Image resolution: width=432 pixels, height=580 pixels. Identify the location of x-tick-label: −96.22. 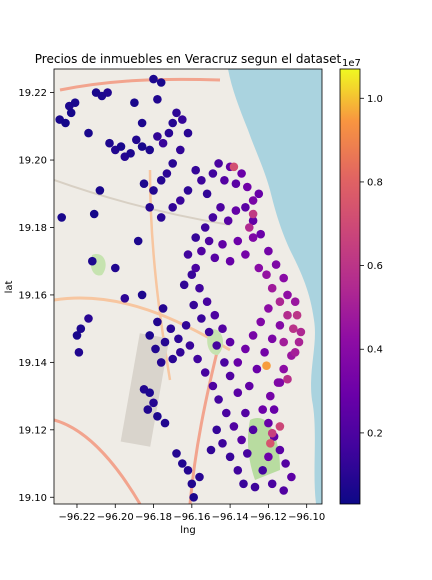
(76, 517).